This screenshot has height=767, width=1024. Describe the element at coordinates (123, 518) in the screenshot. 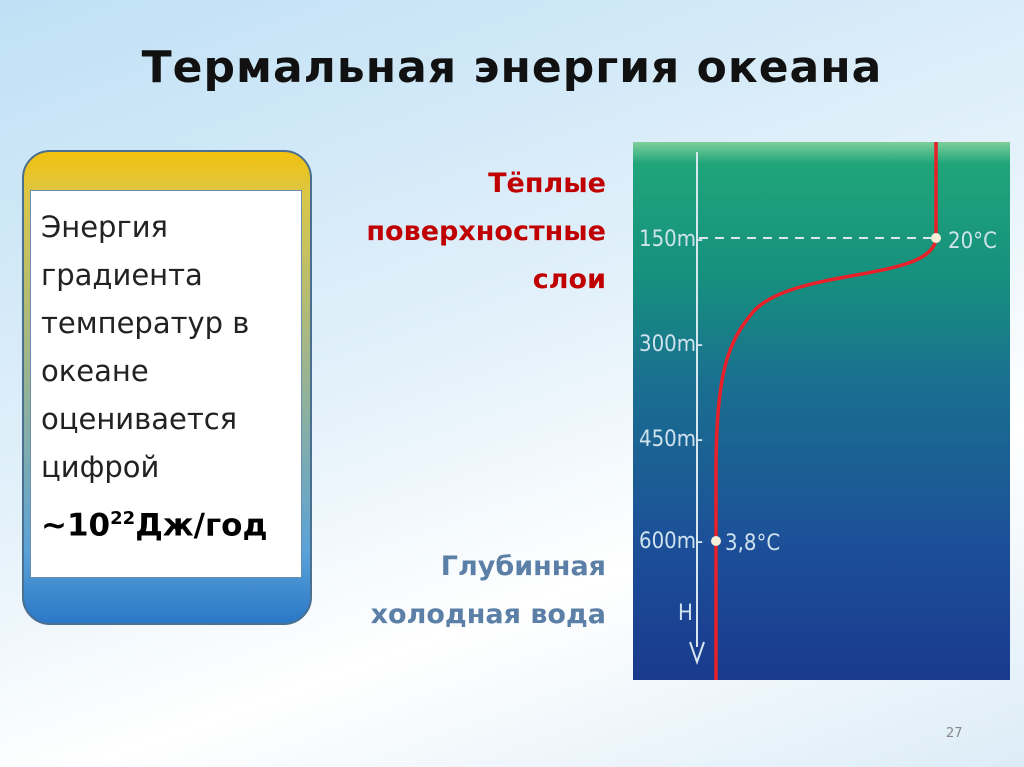

I see `value-exponent: 22` at that location.